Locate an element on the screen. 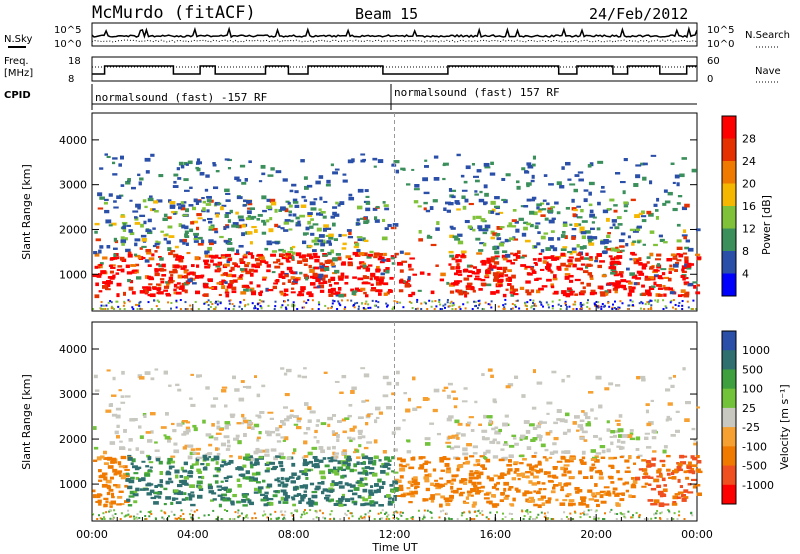 The image size is (800, 554). date-title: 24/Feb/2012 is located at coordinates (638, 14).